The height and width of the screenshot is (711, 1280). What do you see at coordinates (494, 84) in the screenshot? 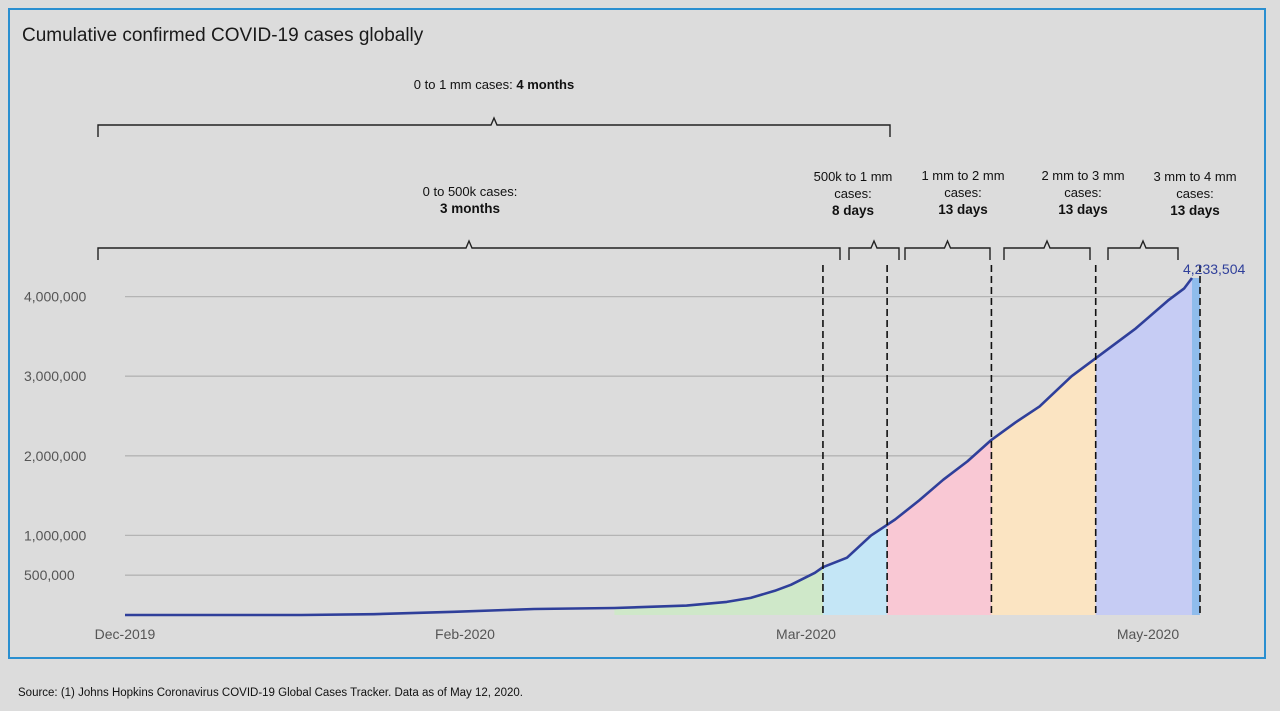
I see `annotation-0-to-1mm: 0 to 1 mm cases: 4 months` at bounding box center [494, 84].